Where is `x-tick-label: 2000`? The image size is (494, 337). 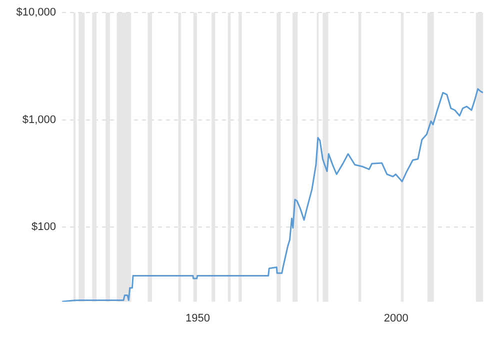
x-tick-label: 2000 is located at coordinates (396, 318).